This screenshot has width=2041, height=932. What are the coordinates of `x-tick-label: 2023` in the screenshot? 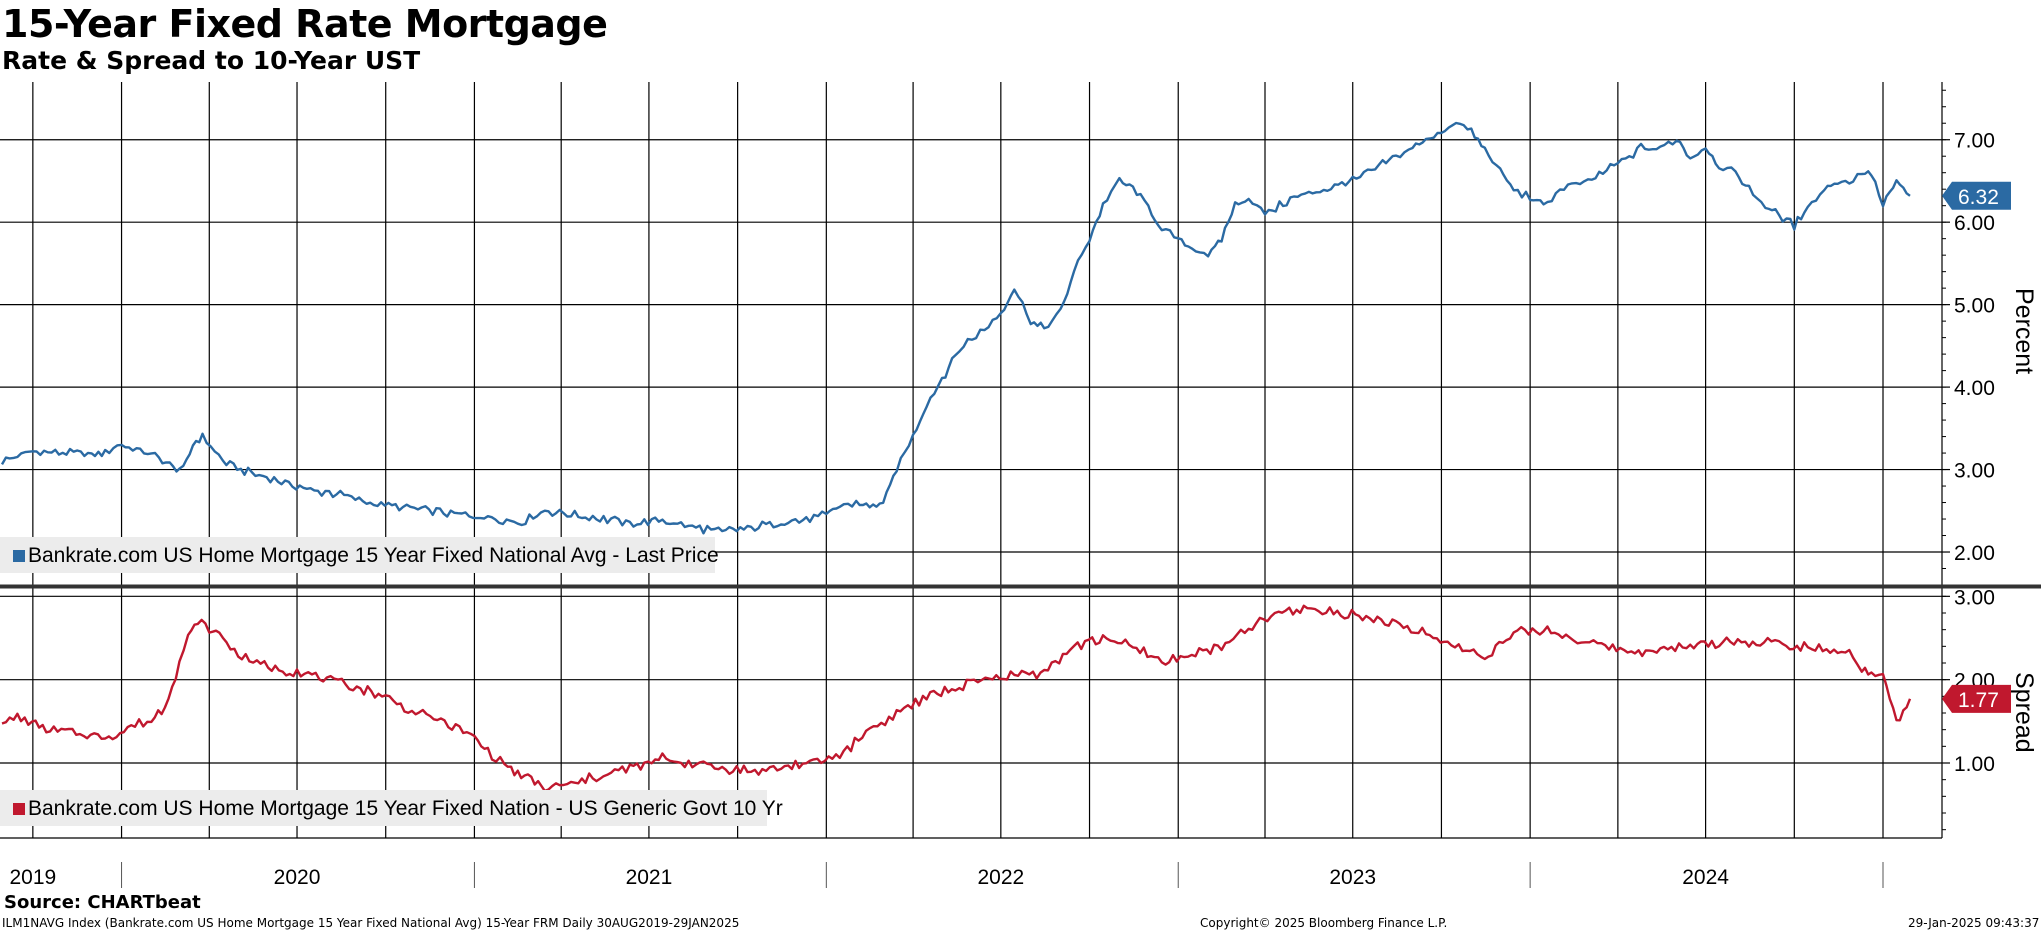 It's located at (1352, 877).